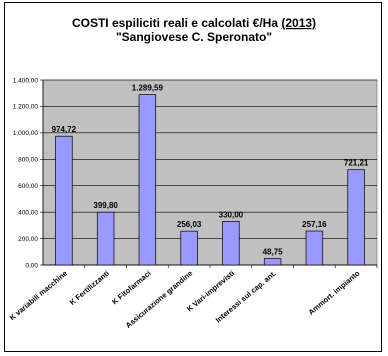 Image resolution: width=388 pixels, height=356 pixels. Describe the element at coordinates (298, 23) in the screenshot. I see `chart-title-year: (2013)` at that location.